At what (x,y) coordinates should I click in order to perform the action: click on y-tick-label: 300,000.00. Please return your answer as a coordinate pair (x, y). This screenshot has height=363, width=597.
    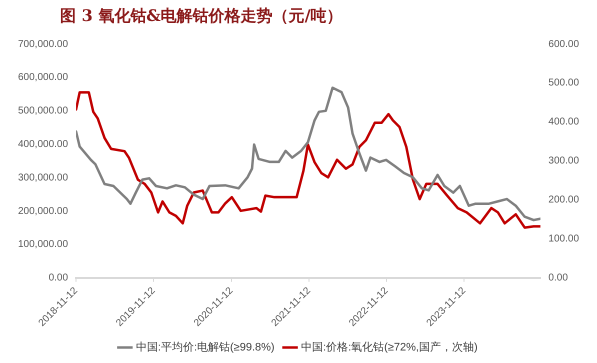
    Looking at the image, I should click on (43, 178).